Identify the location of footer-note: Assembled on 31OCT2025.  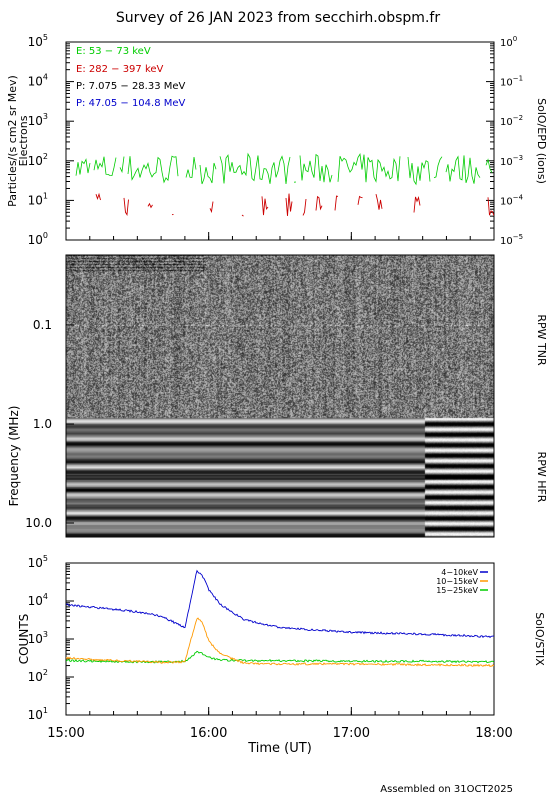
(446, 789).